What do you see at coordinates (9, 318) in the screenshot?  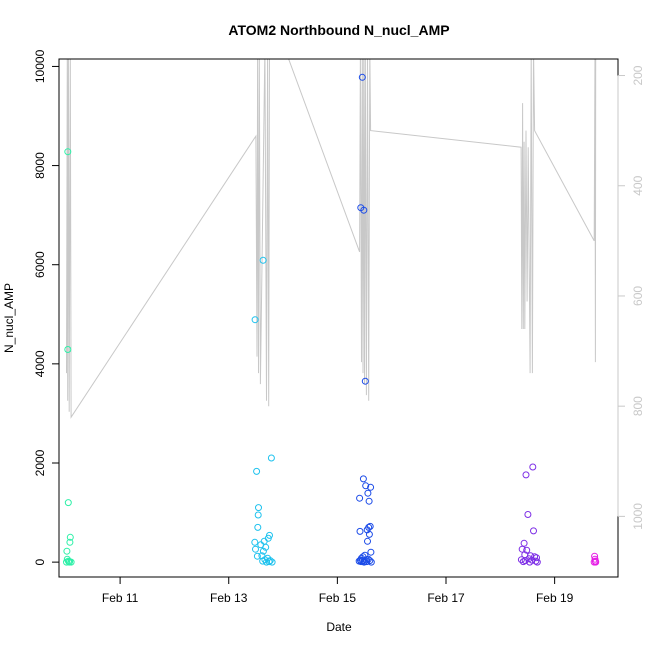 I see `y-axis-label: N_nucl_AMP` at bounding box center [9, 318].